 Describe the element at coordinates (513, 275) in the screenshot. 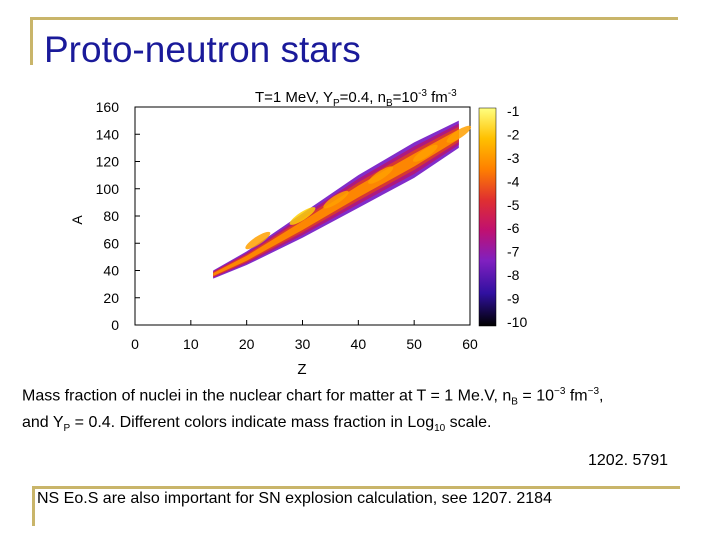

I see `colorbar-tick-label: -8` at that location.